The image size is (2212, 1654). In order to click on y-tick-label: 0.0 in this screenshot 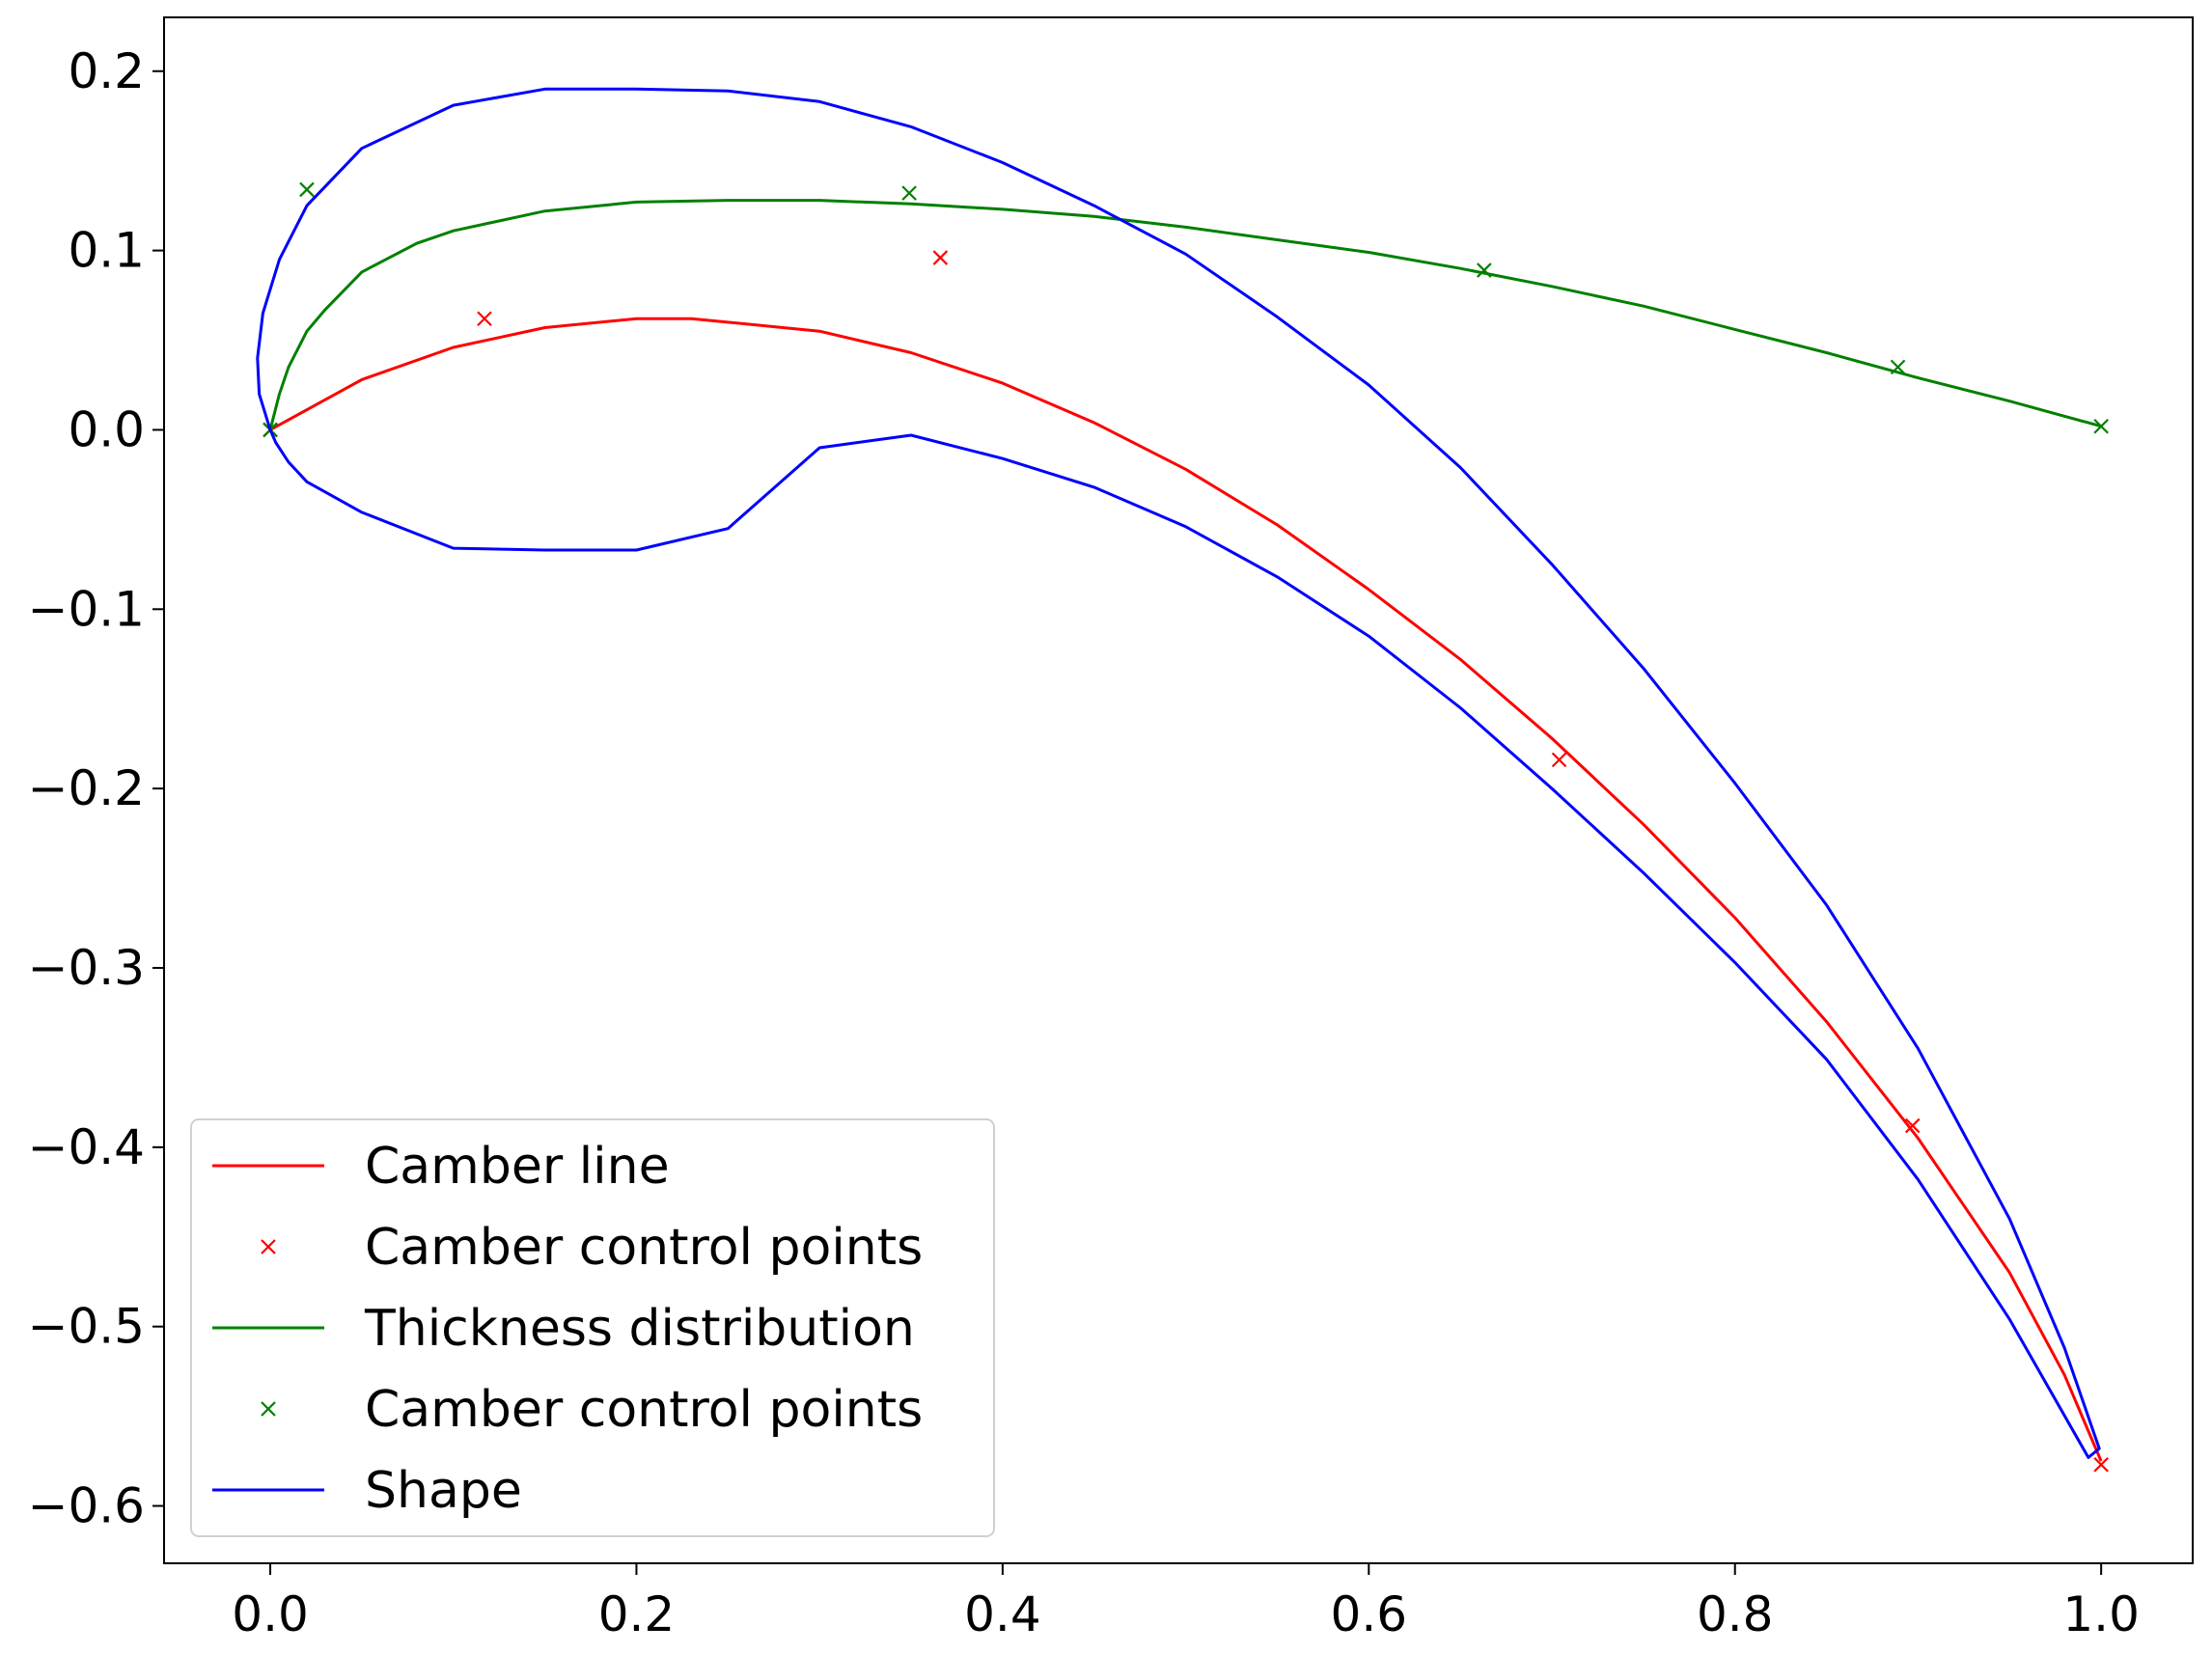, I will do `click(106, 429)`.